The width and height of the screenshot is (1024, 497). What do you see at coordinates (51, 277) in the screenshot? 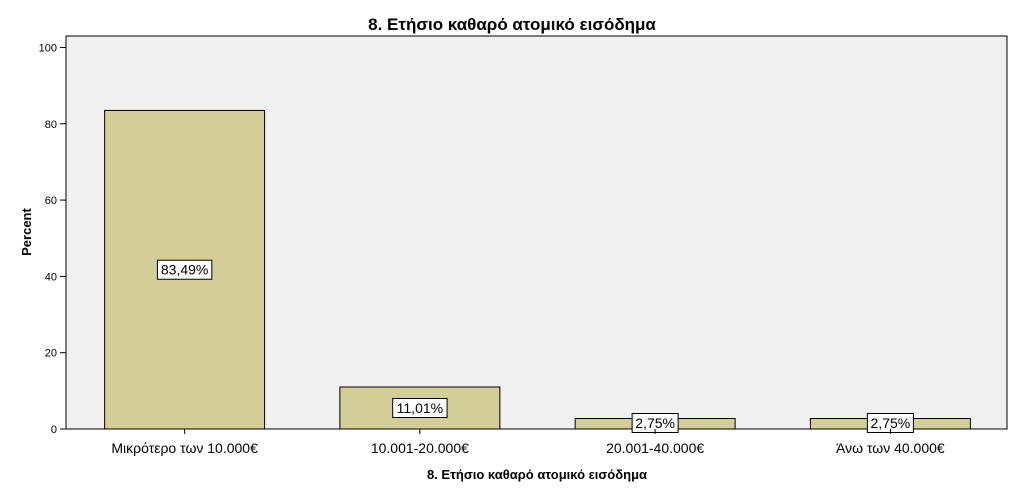
I see `y-tick-label-40: 40` at bounding box center [51, 277].